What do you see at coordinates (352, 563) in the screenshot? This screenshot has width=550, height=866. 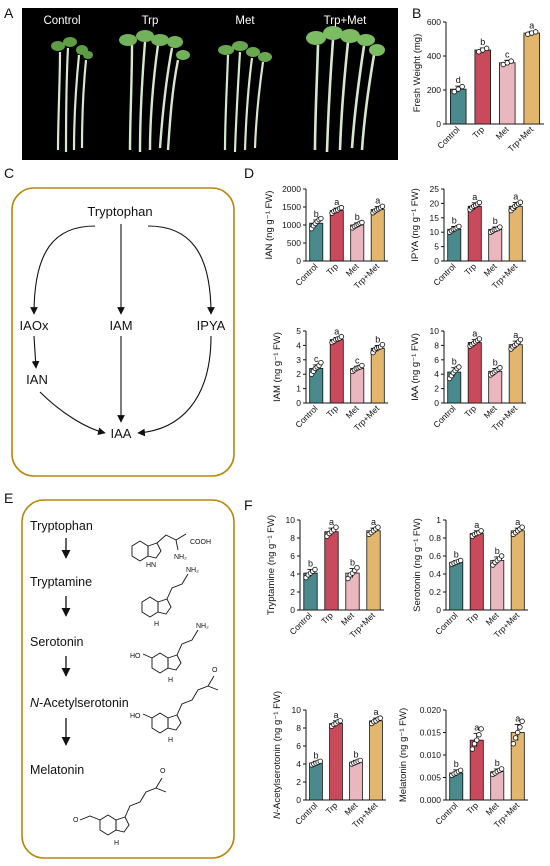 I see `tryptamine-sig-letter: b` at bounding box center [352, 563].